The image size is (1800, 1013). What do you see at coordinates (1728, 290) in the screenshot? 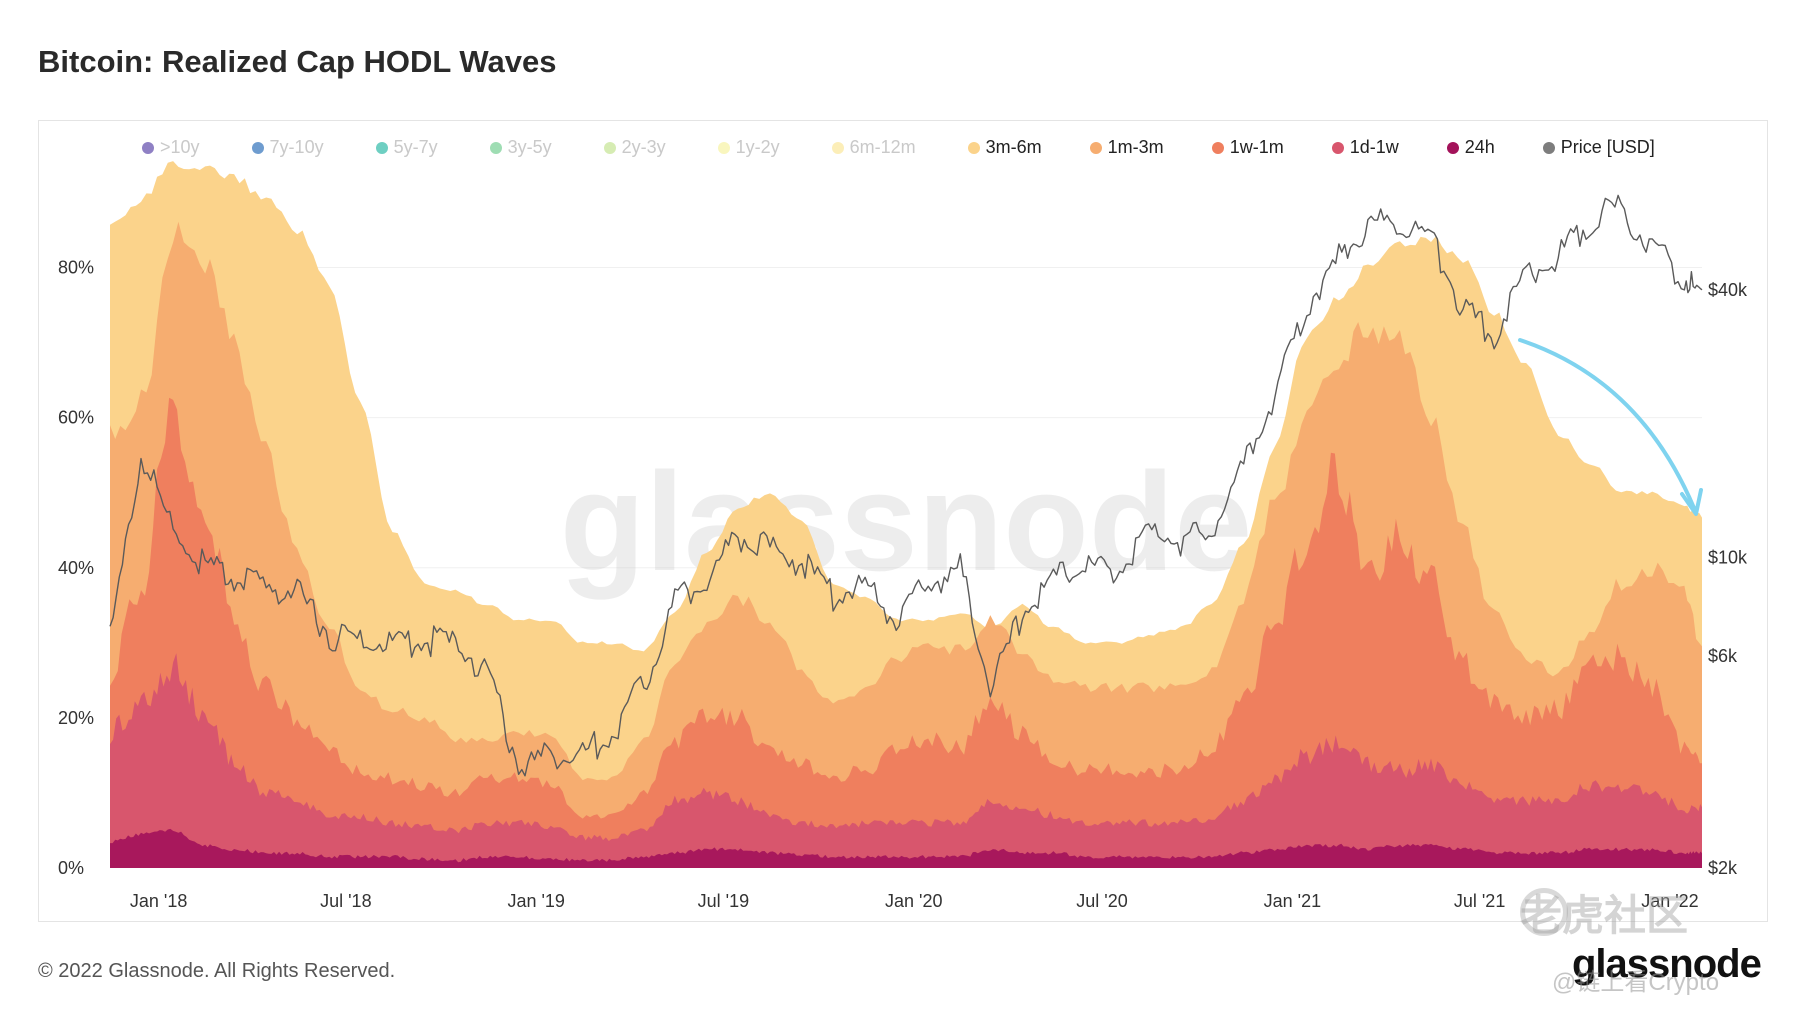
I see `y-axis-right-tick: $40k` at bounding box center [1728, 290].